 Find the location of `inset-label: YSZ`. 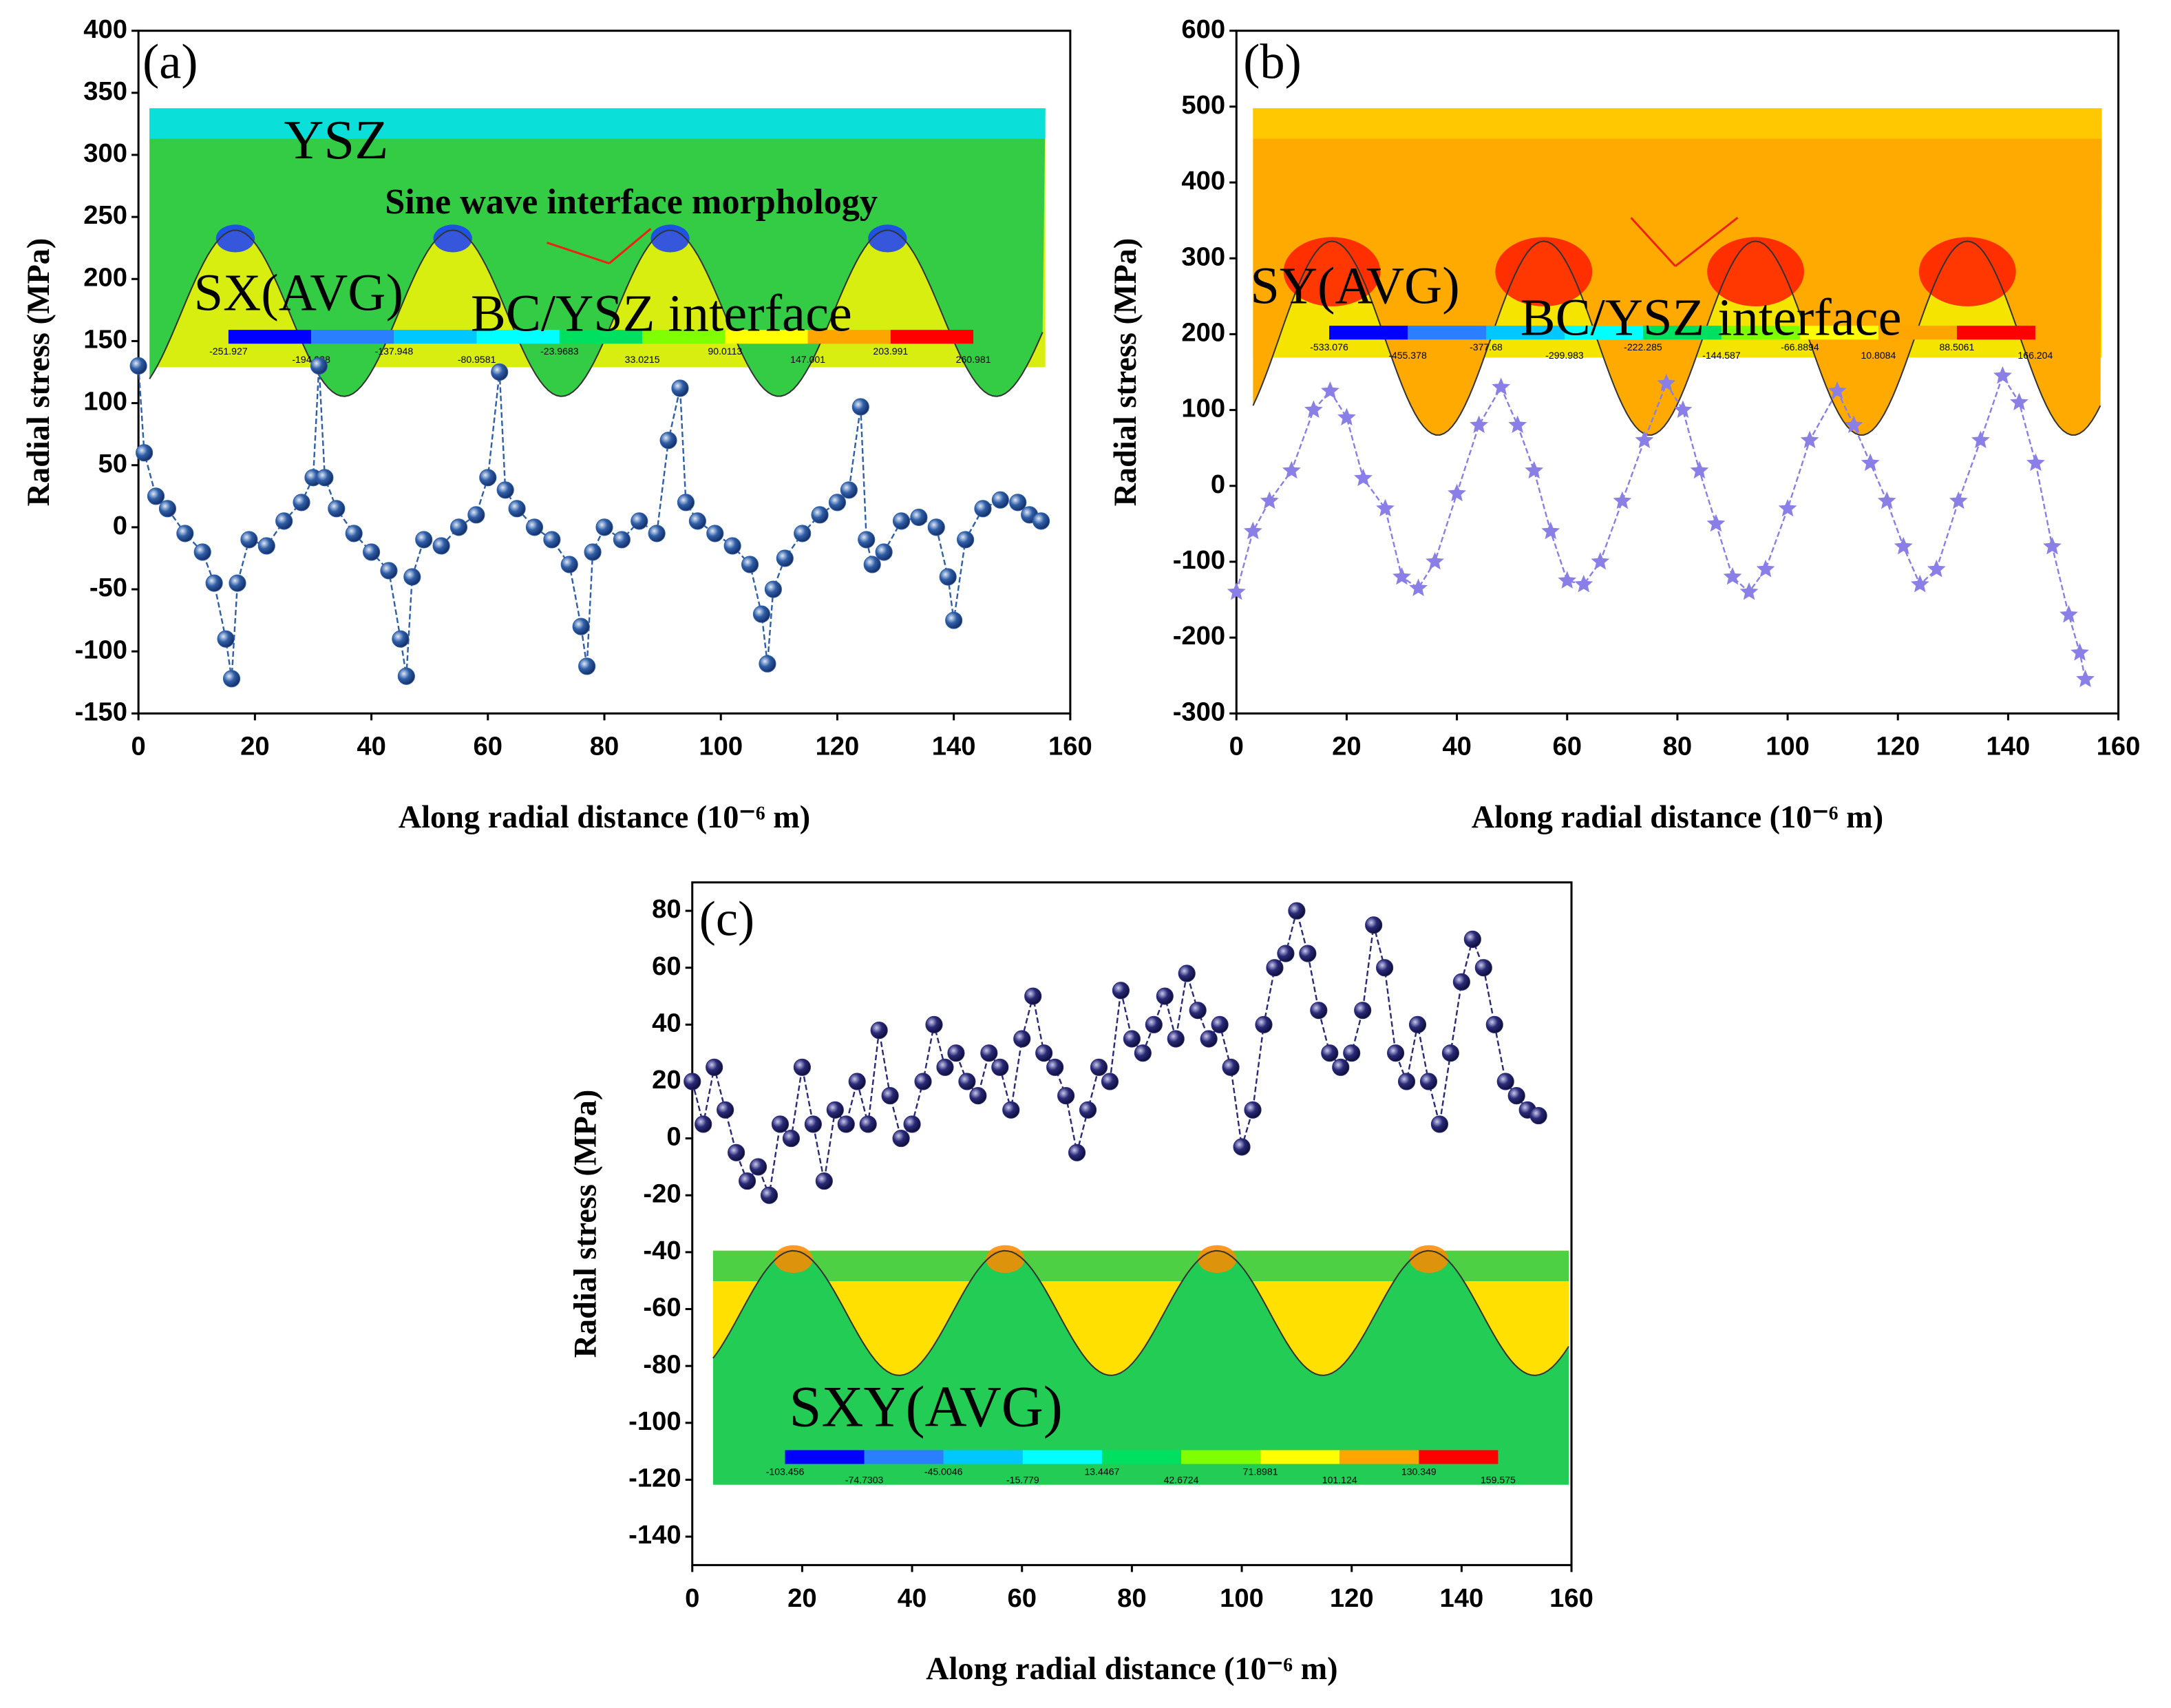

inset-label: YSZ is located at coordinates (336, 140).